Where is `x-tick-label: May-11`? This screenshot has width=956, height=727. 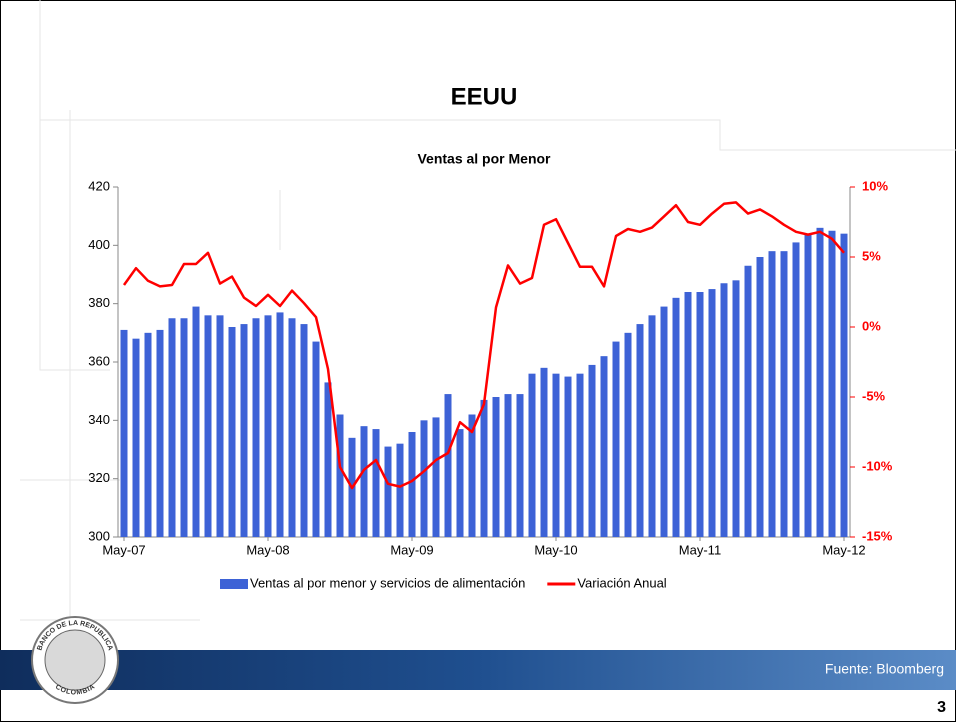
x-tick-label: May-11 is located at coordinates (700, 549).